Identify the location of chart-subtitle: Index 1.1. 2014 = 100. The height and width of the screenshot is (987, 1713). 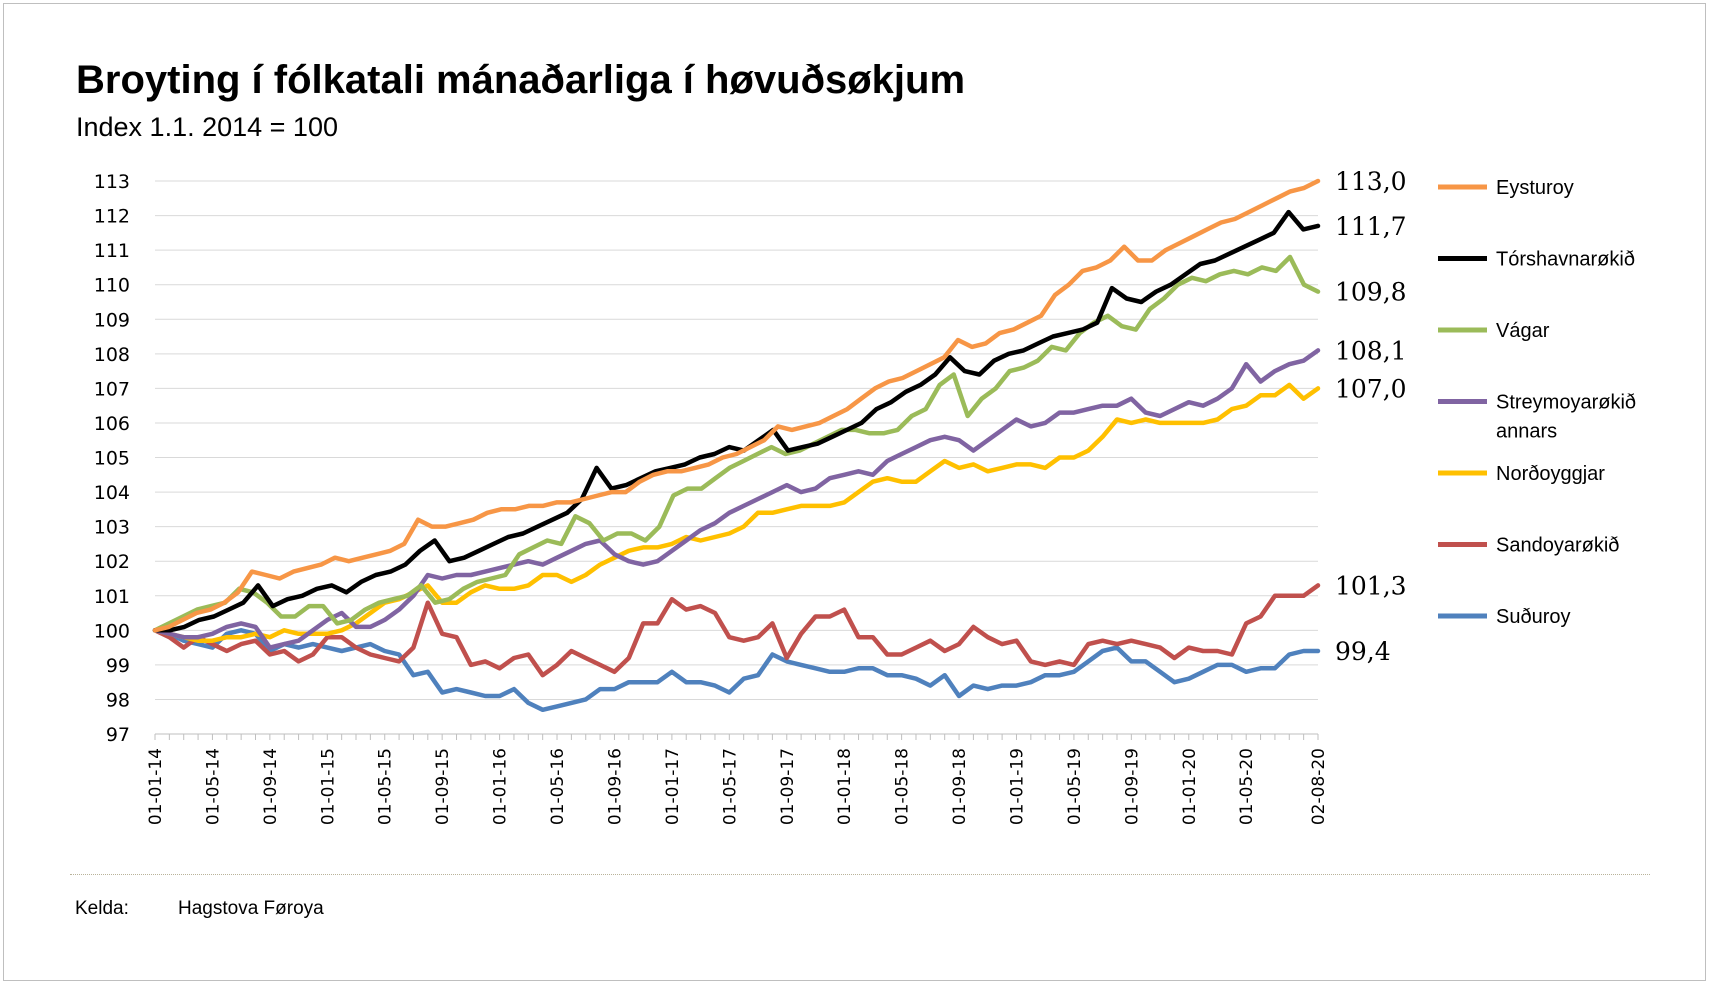
(207, 127).